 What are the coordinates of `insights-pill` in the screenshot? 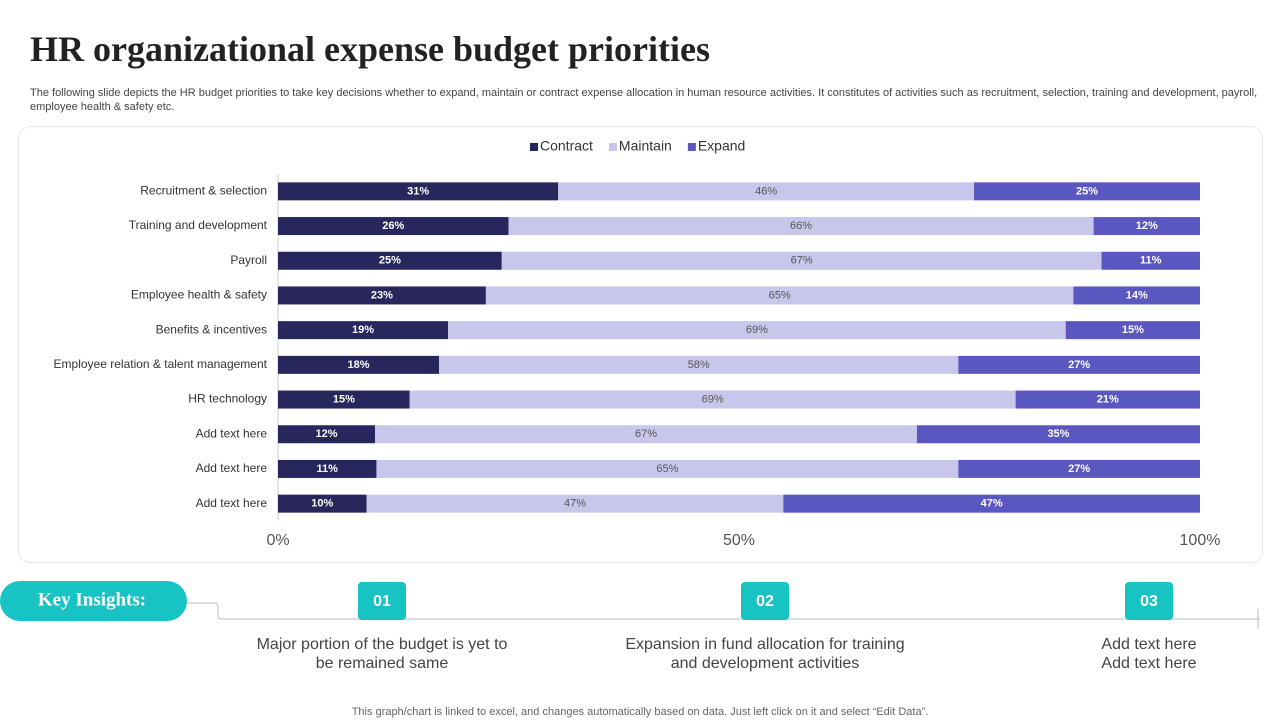 It's located at (93, 601).